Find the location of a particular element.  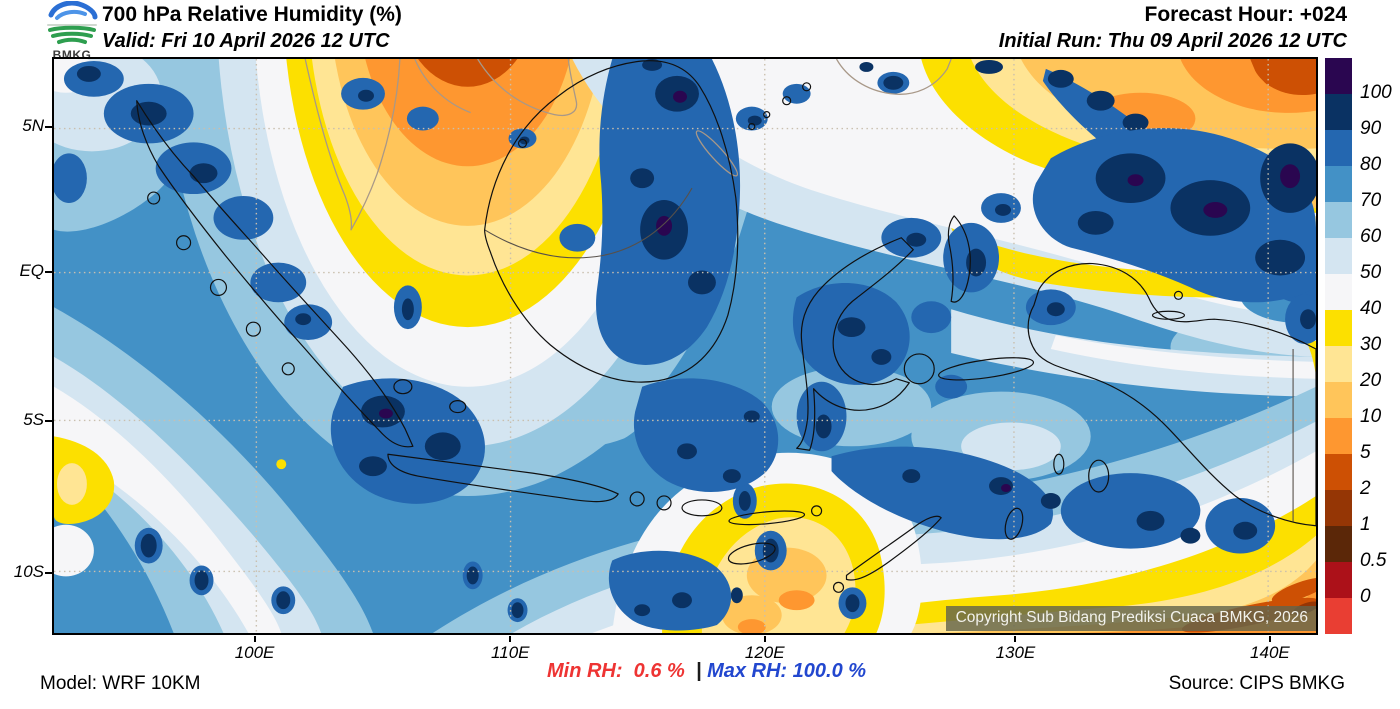

model-label: Model: WRF 10KM is located at coordinates (120, 683).